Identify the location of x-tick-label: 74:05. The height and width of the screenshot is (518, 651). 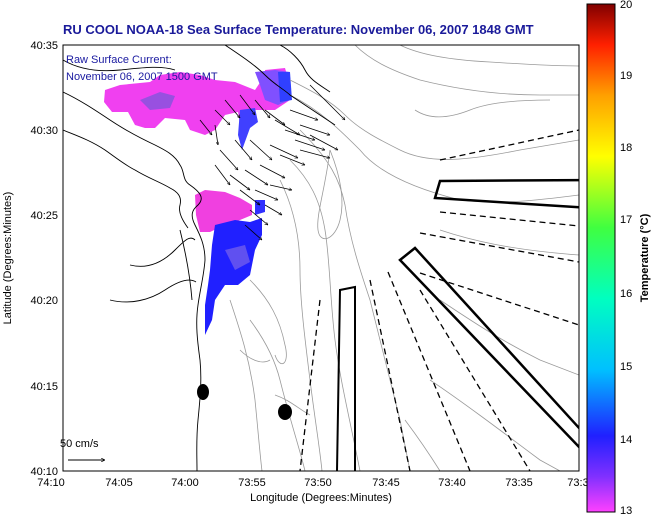
(119, 483).